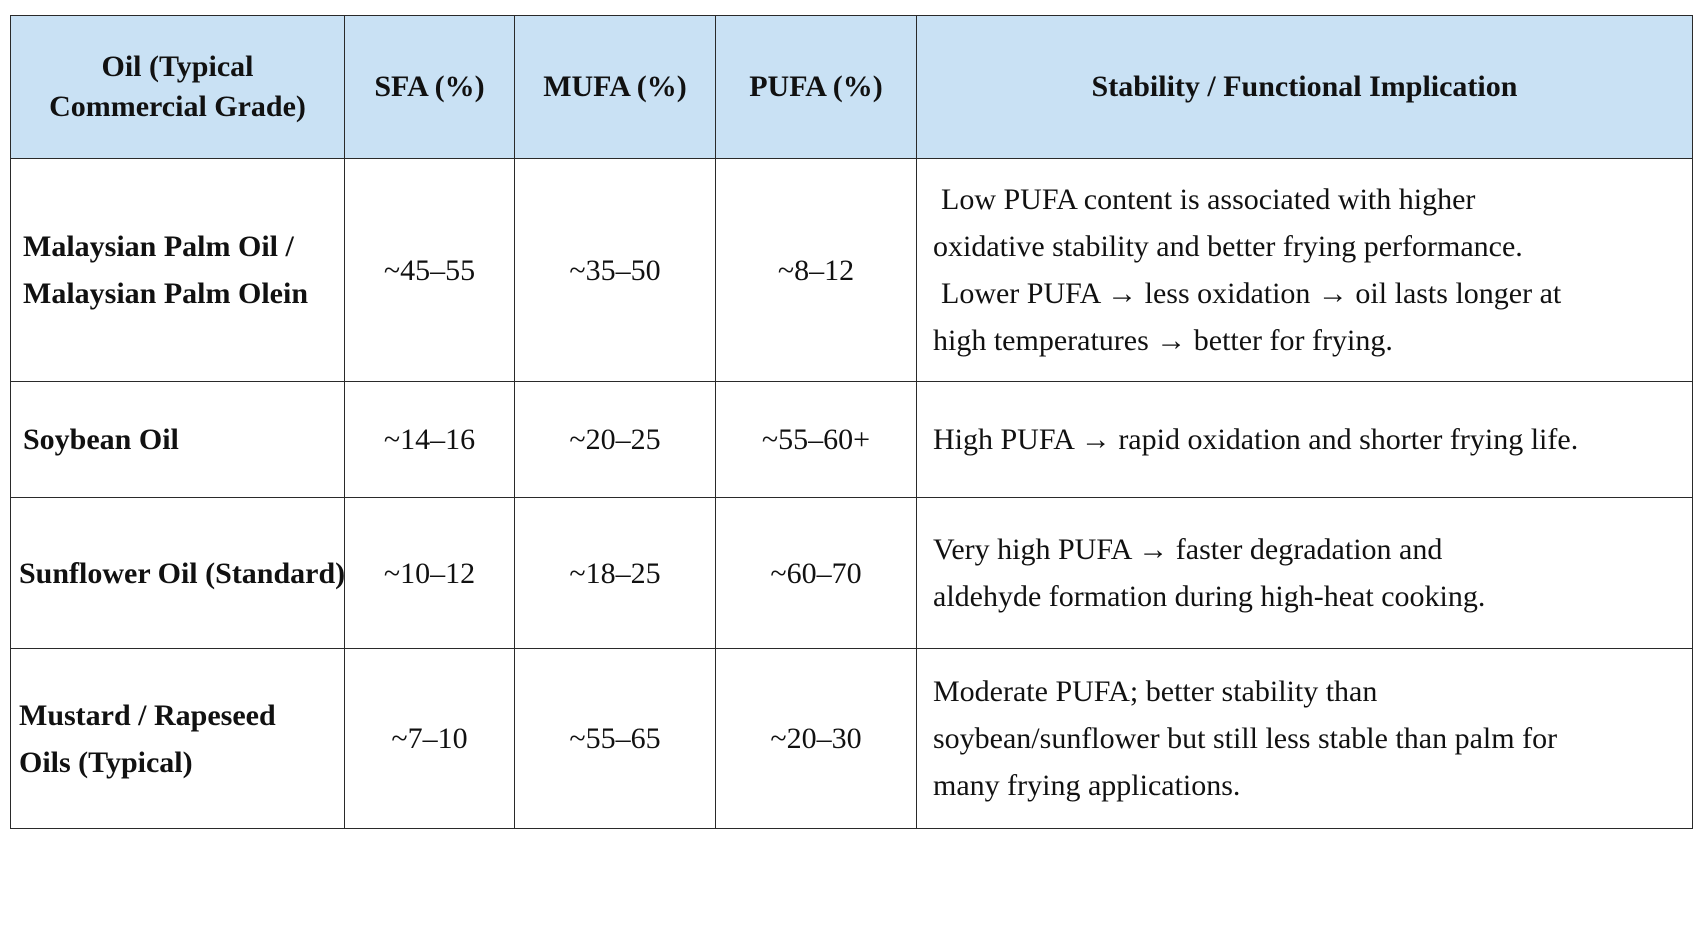 The height and width of the screenshot is (925, 1701). I want to click on pufa-cell: ~55–60+, so click(816, 439).